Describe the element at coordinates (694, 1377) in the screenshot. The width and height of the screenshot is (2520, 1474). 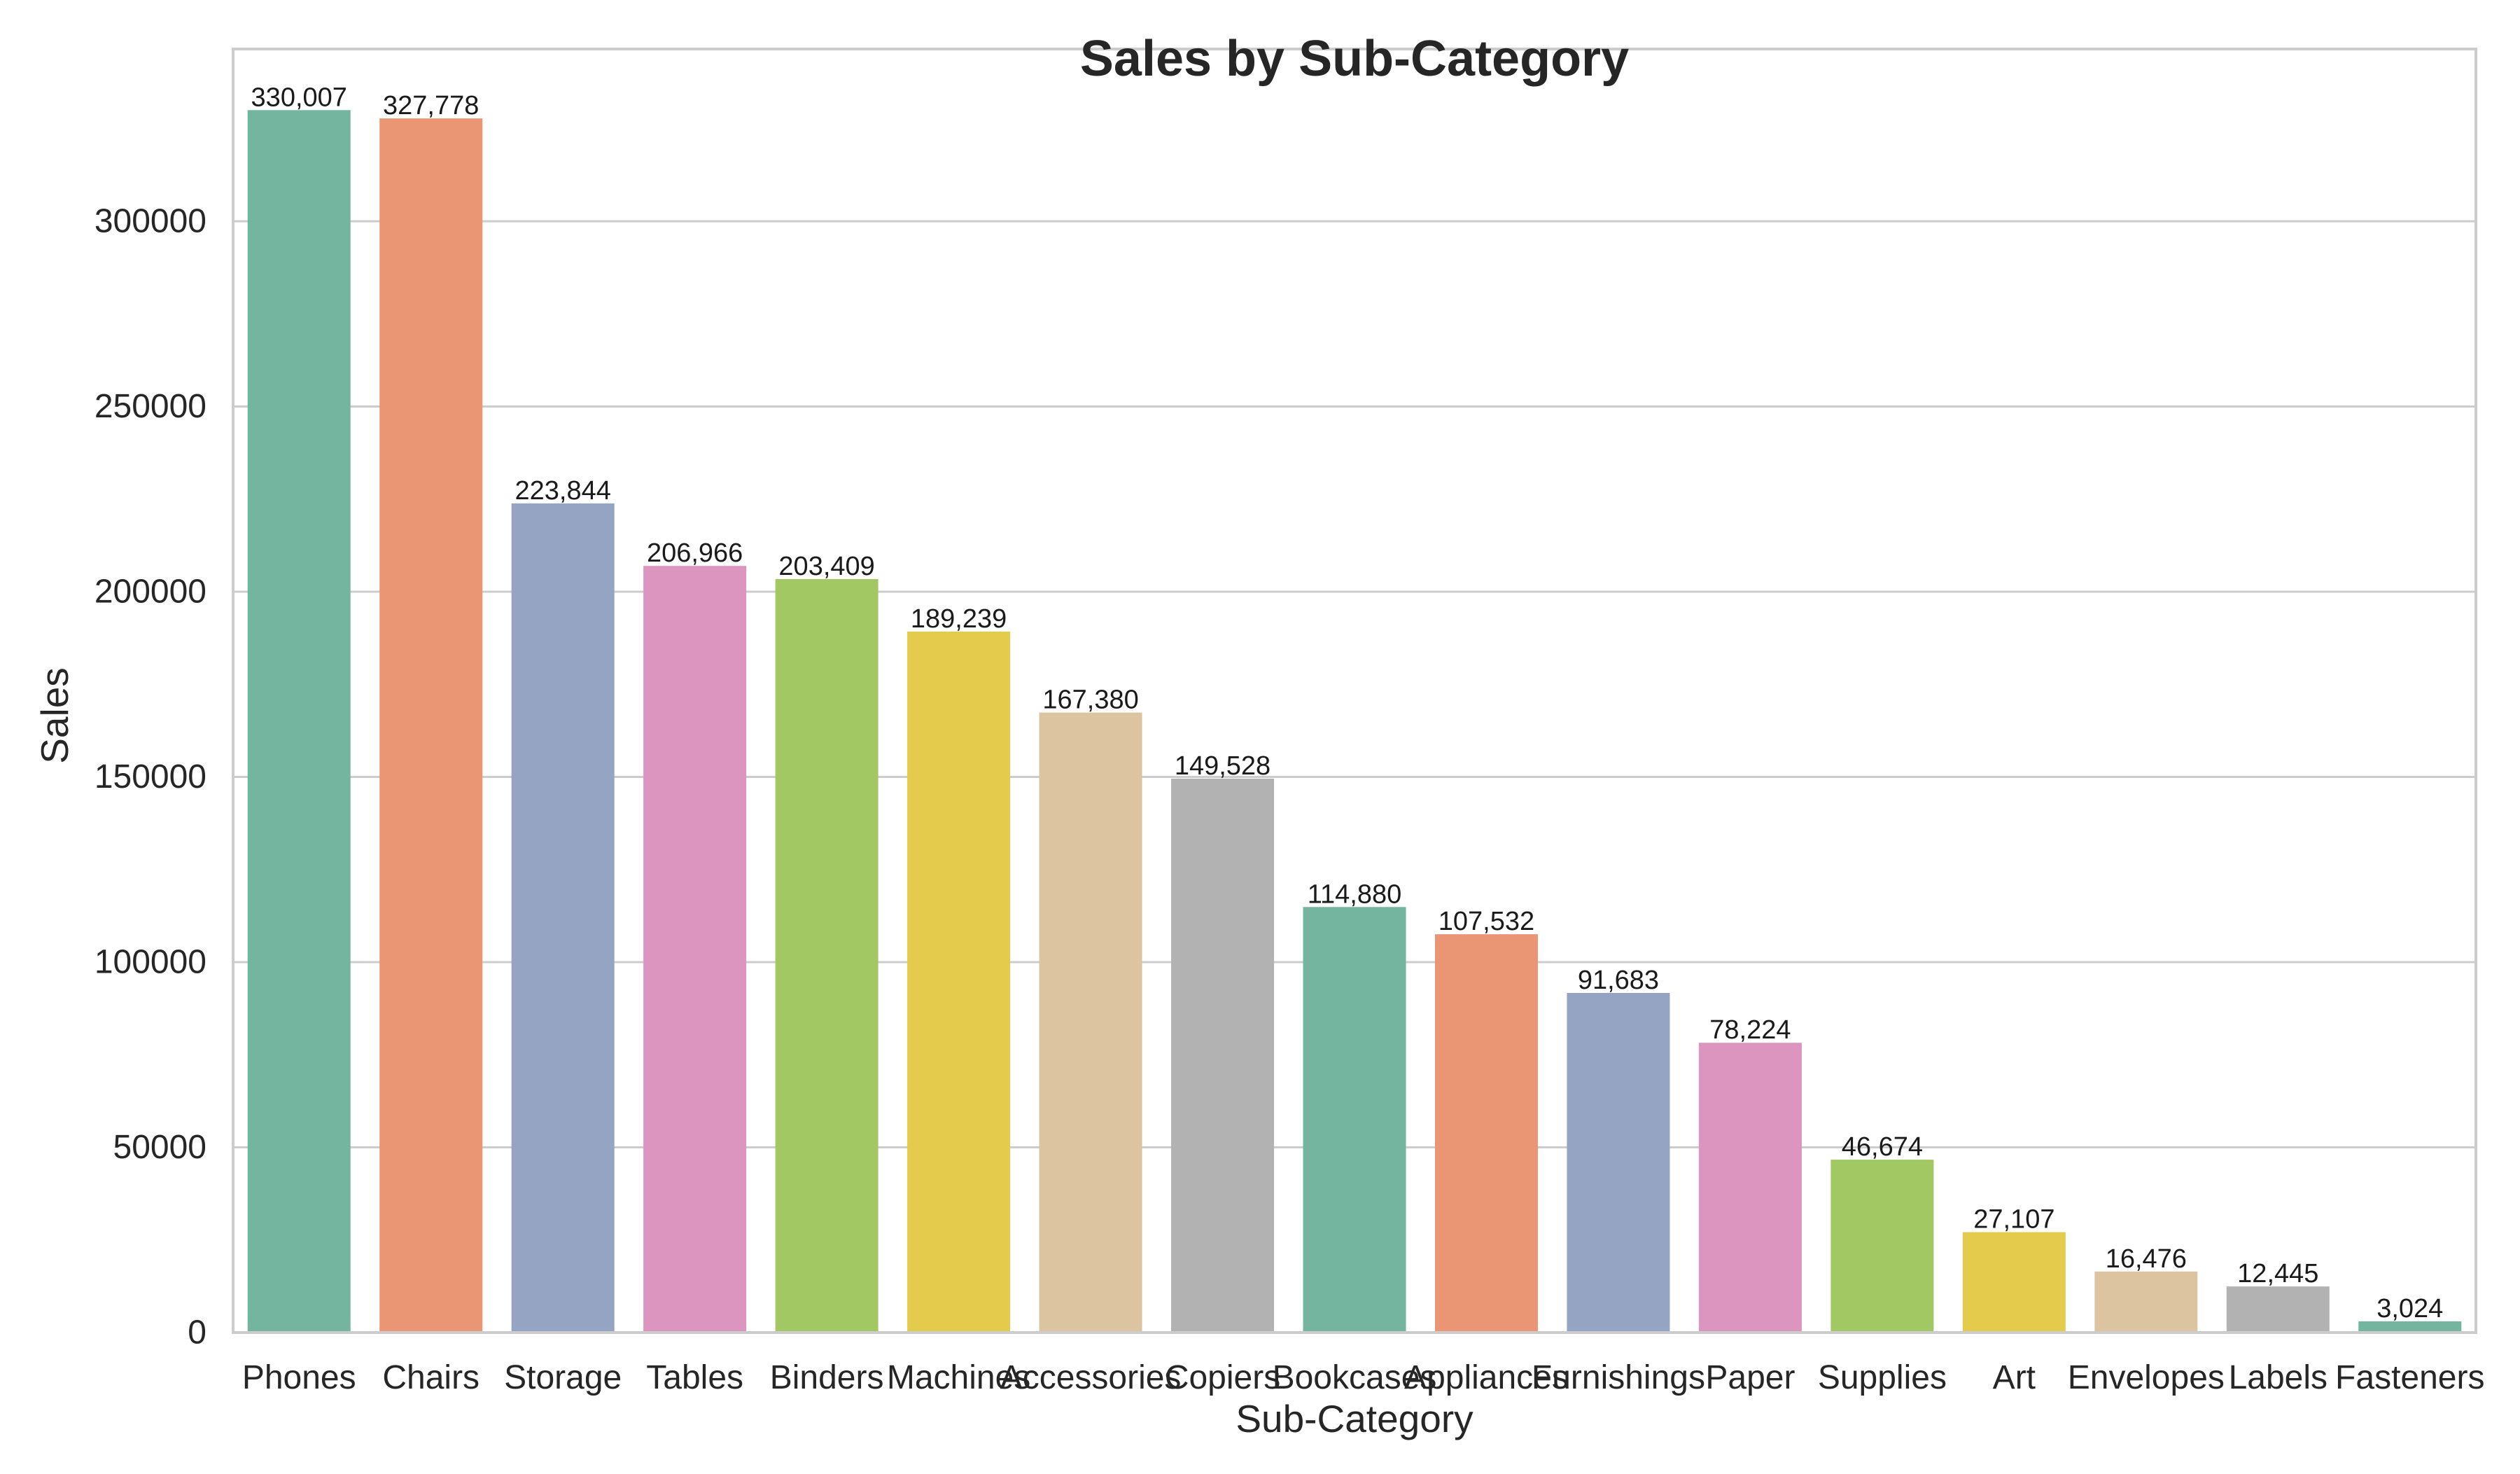
I see `x-tick-label-tables: Tables` at that location.